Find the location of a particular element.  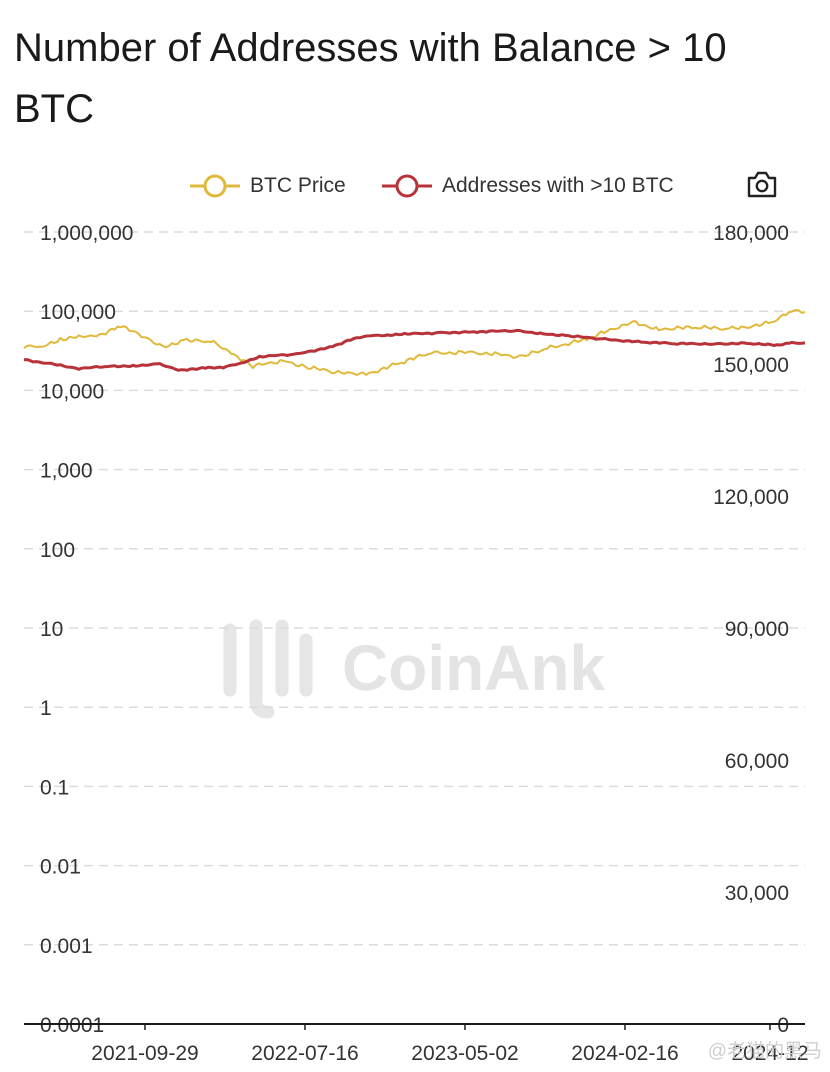

x-tick-label: 2021-09-29 is located at coordinates (144, 1053).